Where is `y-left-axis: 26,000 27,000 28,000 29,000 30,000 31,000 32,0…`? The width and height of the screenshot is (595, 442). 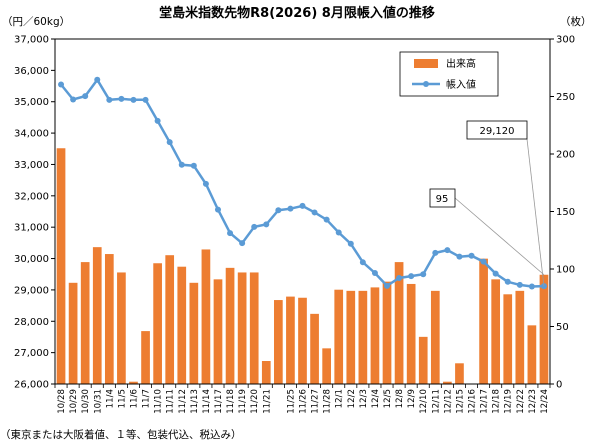 y-left-axis: 26,000 27,000 28,000 29,000 30,000 31,000 32,0… is located at coordinates (34, 213).